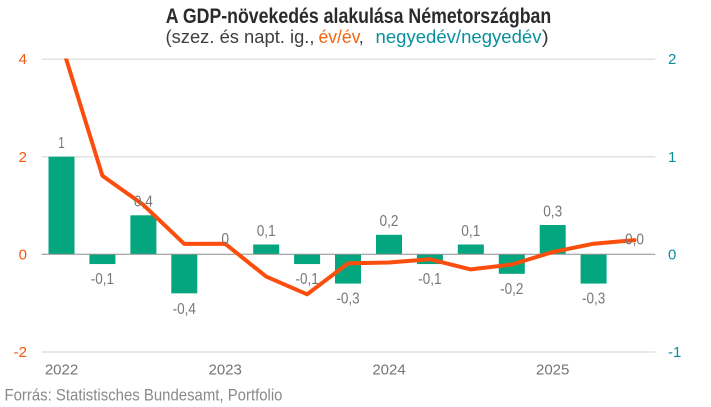 The image size is (711, 407). Describe the element at coordinates (340, 37) in the screenshot. I see `svg-text: év/év` at that location.